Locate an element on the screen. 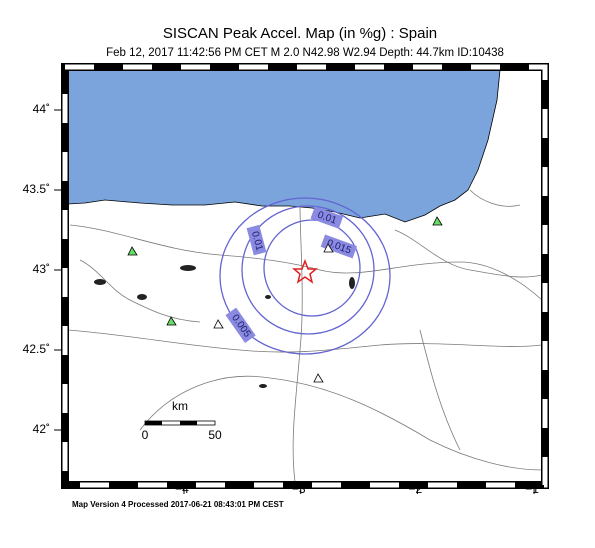  epicenter is located at coordinates (305, 271).